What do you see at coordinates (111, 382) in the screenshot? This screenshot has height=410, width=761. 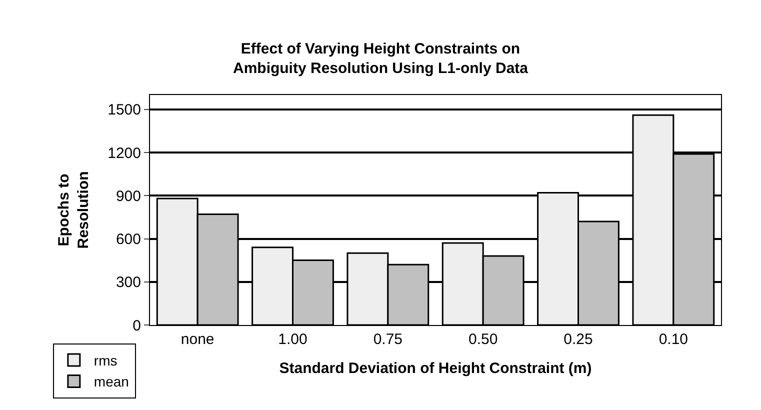 I see `legend-label: mean` at bounding box center [111, 382].